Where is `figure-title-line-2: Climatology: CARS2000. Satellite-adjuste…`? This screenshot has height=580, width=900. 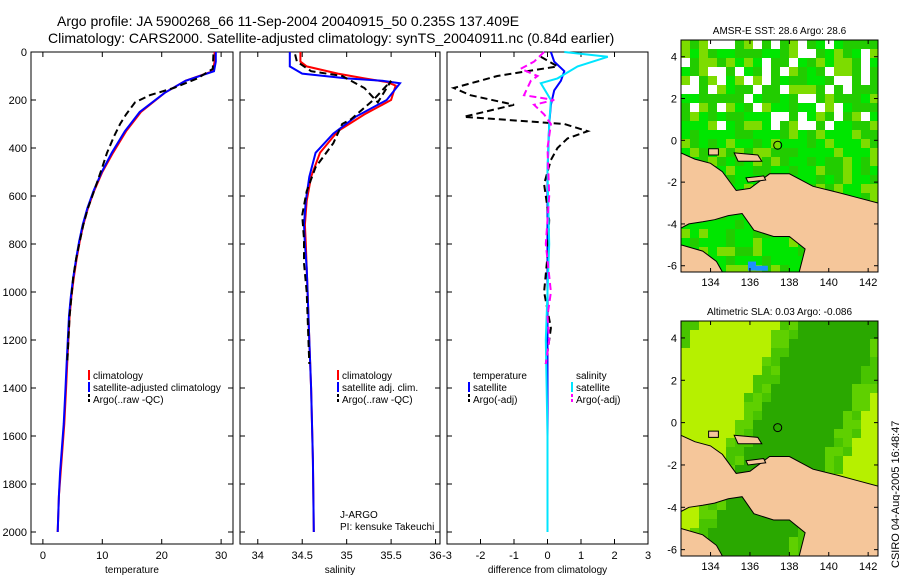
figure-title-line-2: Climatology: CARS2000. Satellite-adjuste… is located at coordinates (331, 38).